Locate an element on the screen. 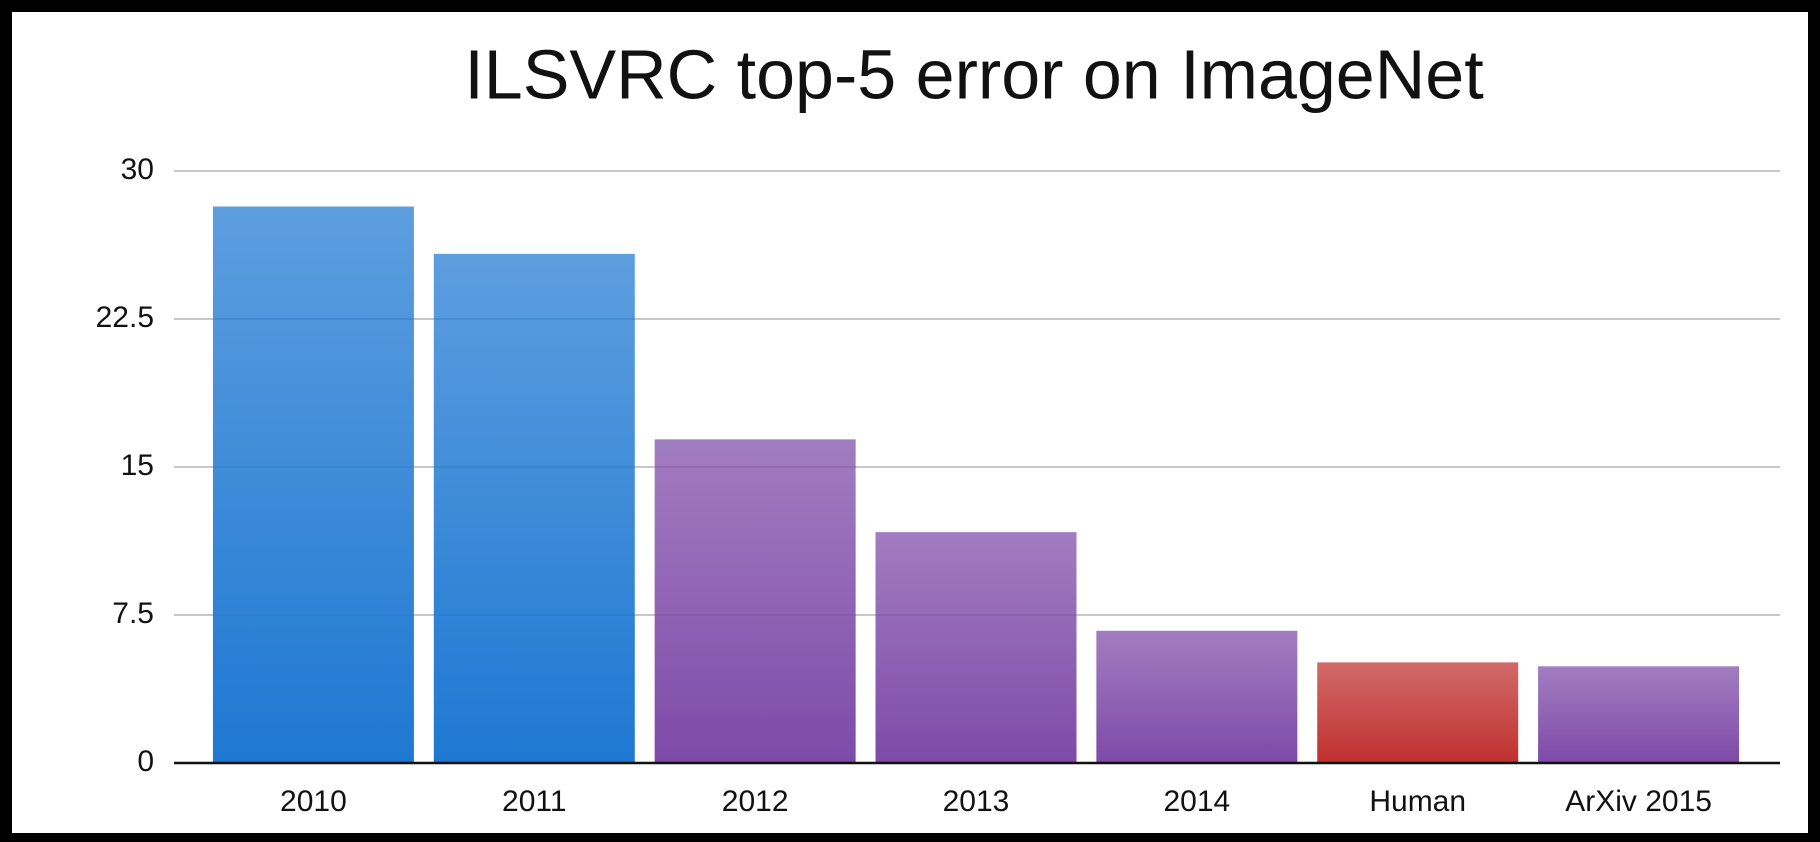 Image resolution: width=1820 pixels, height=842 pixels. y-tick-label: 7.5 is located at coordinates (133, 613).